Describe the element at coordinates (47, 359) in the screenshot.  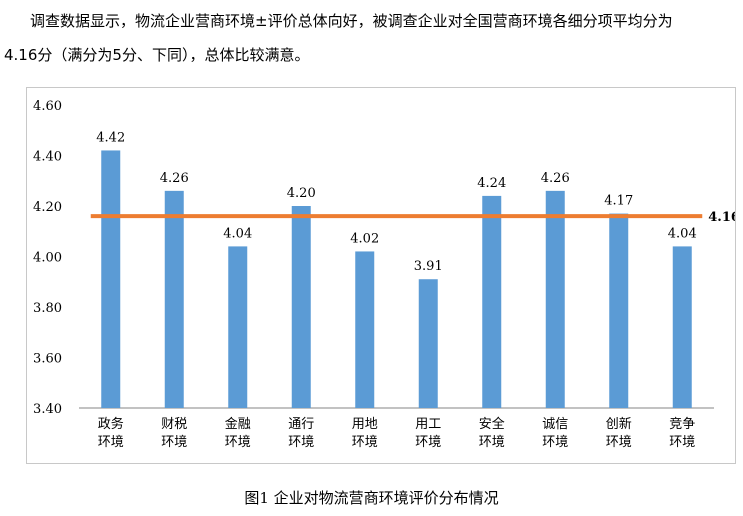
I see `y-tick-label: 3.60` at that location.